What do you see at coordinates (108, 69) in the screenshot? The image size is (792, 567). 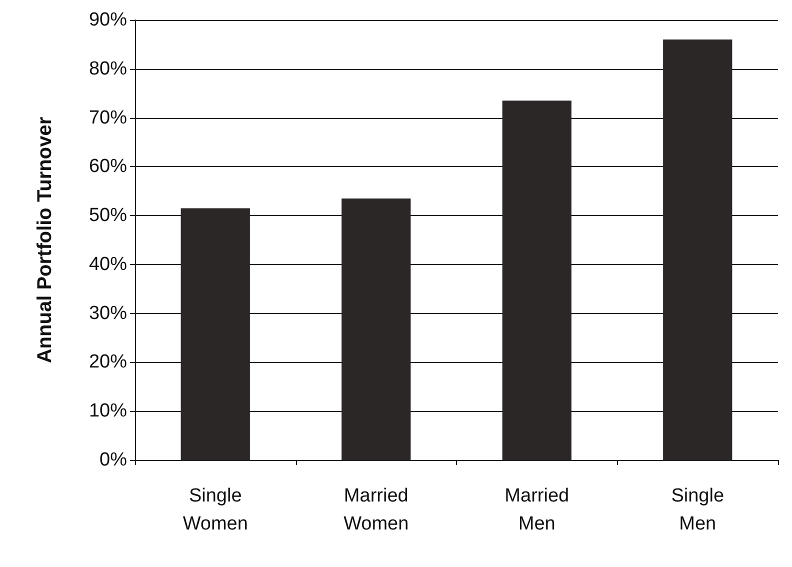 I see `y-tick-label: 80%` at bounding box center [108, 69].